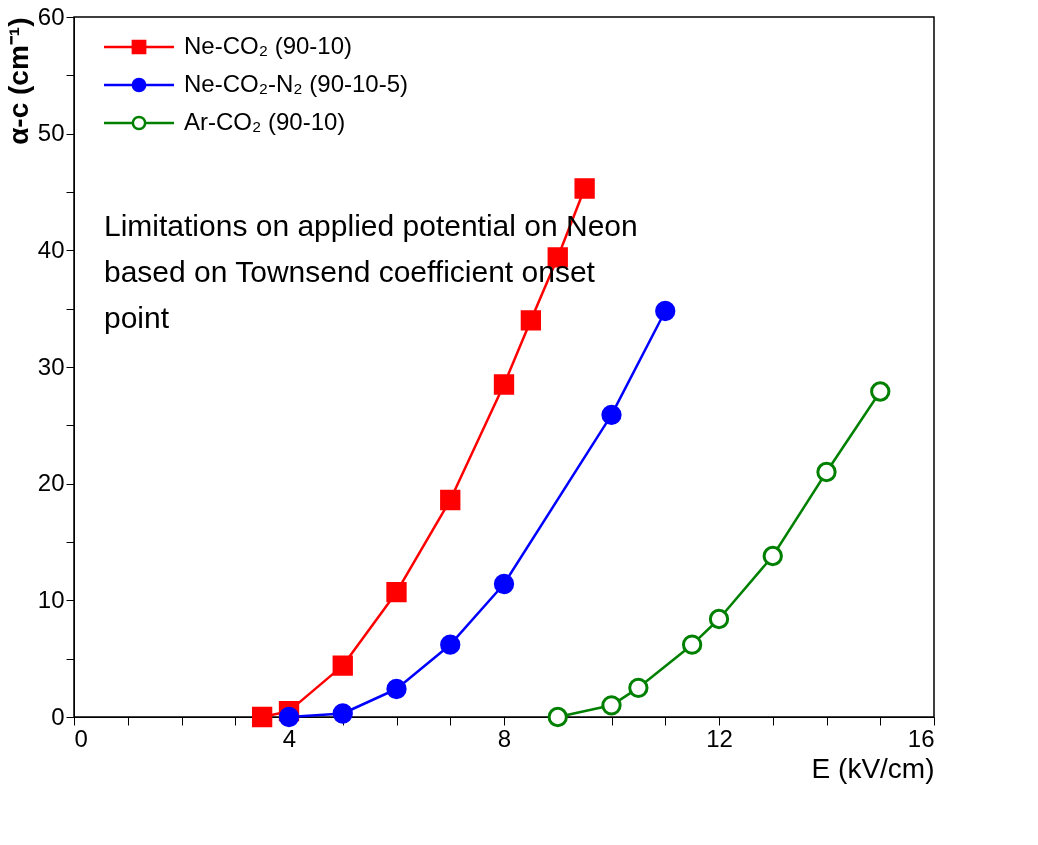  Describe the element at coordinates (51, 599) in the screenshot. I see `y-tick-label: 10` at that location.